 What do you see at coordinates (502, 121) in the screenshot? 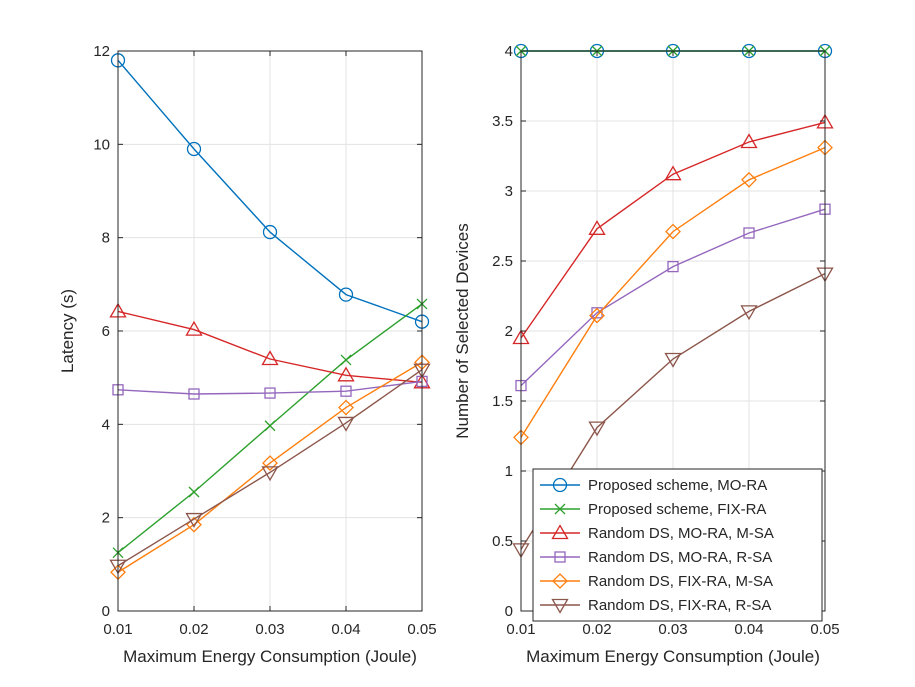
I see `y-tick-label: 3.5` at bounding box center [502, 121].